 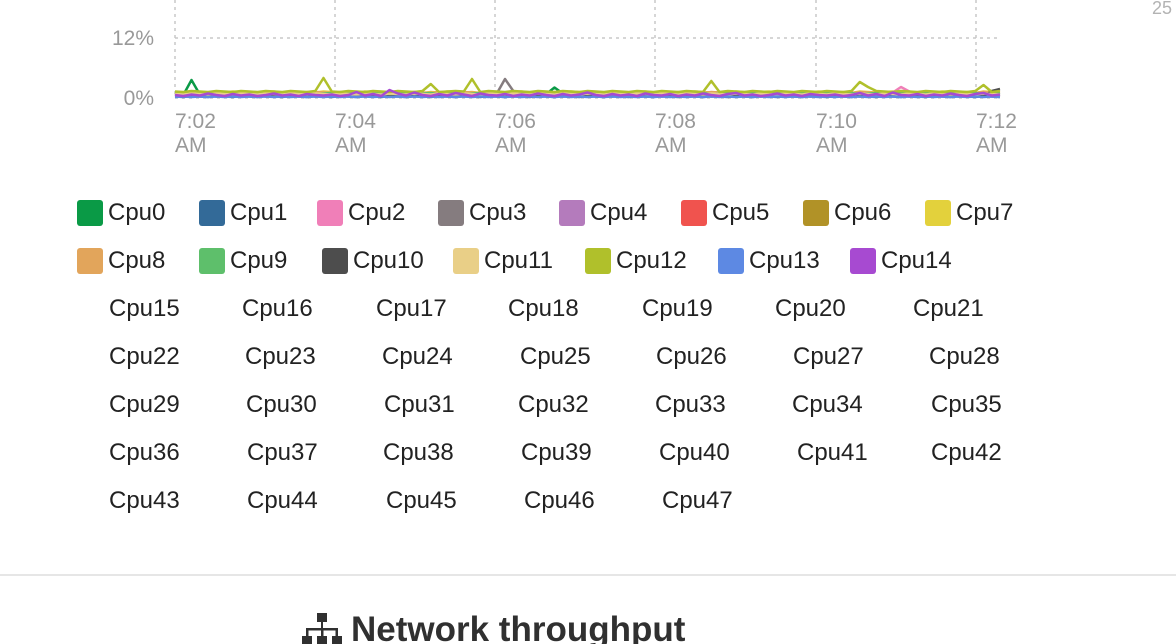 I want to click on legend-label: Cpu19, so click(x=677, y=308).